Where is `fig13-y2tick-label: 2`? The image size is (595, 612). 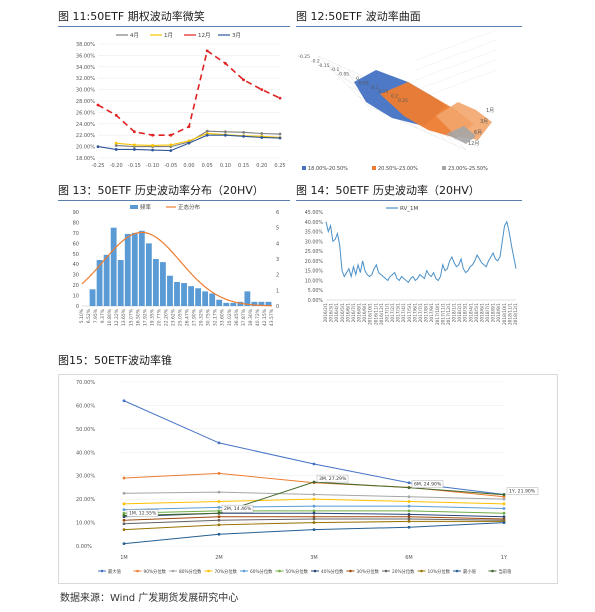
fig13-y2tick-label: 2 is located at coordinates (277, 276).